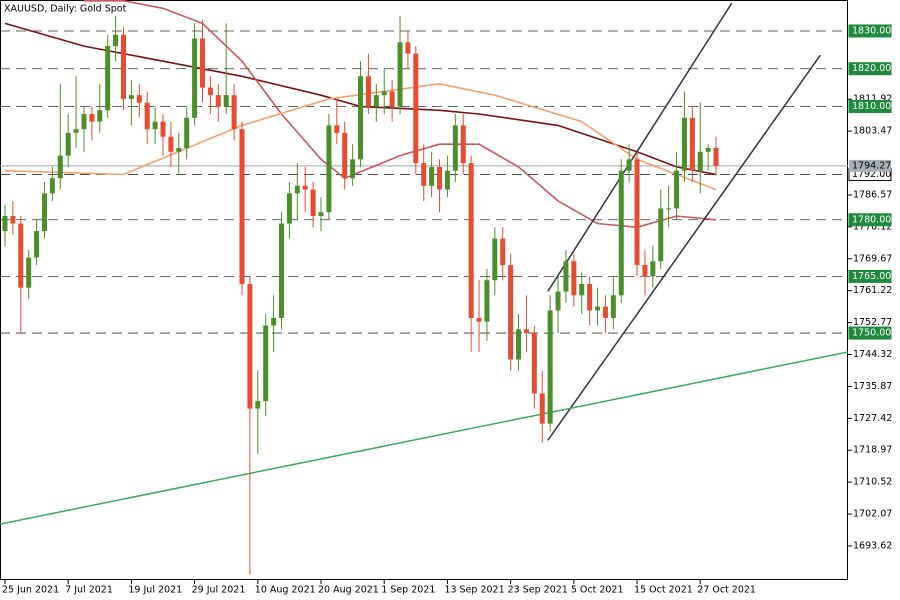  I want to click on y-tick-label: 1778.12, so click(872, 226).